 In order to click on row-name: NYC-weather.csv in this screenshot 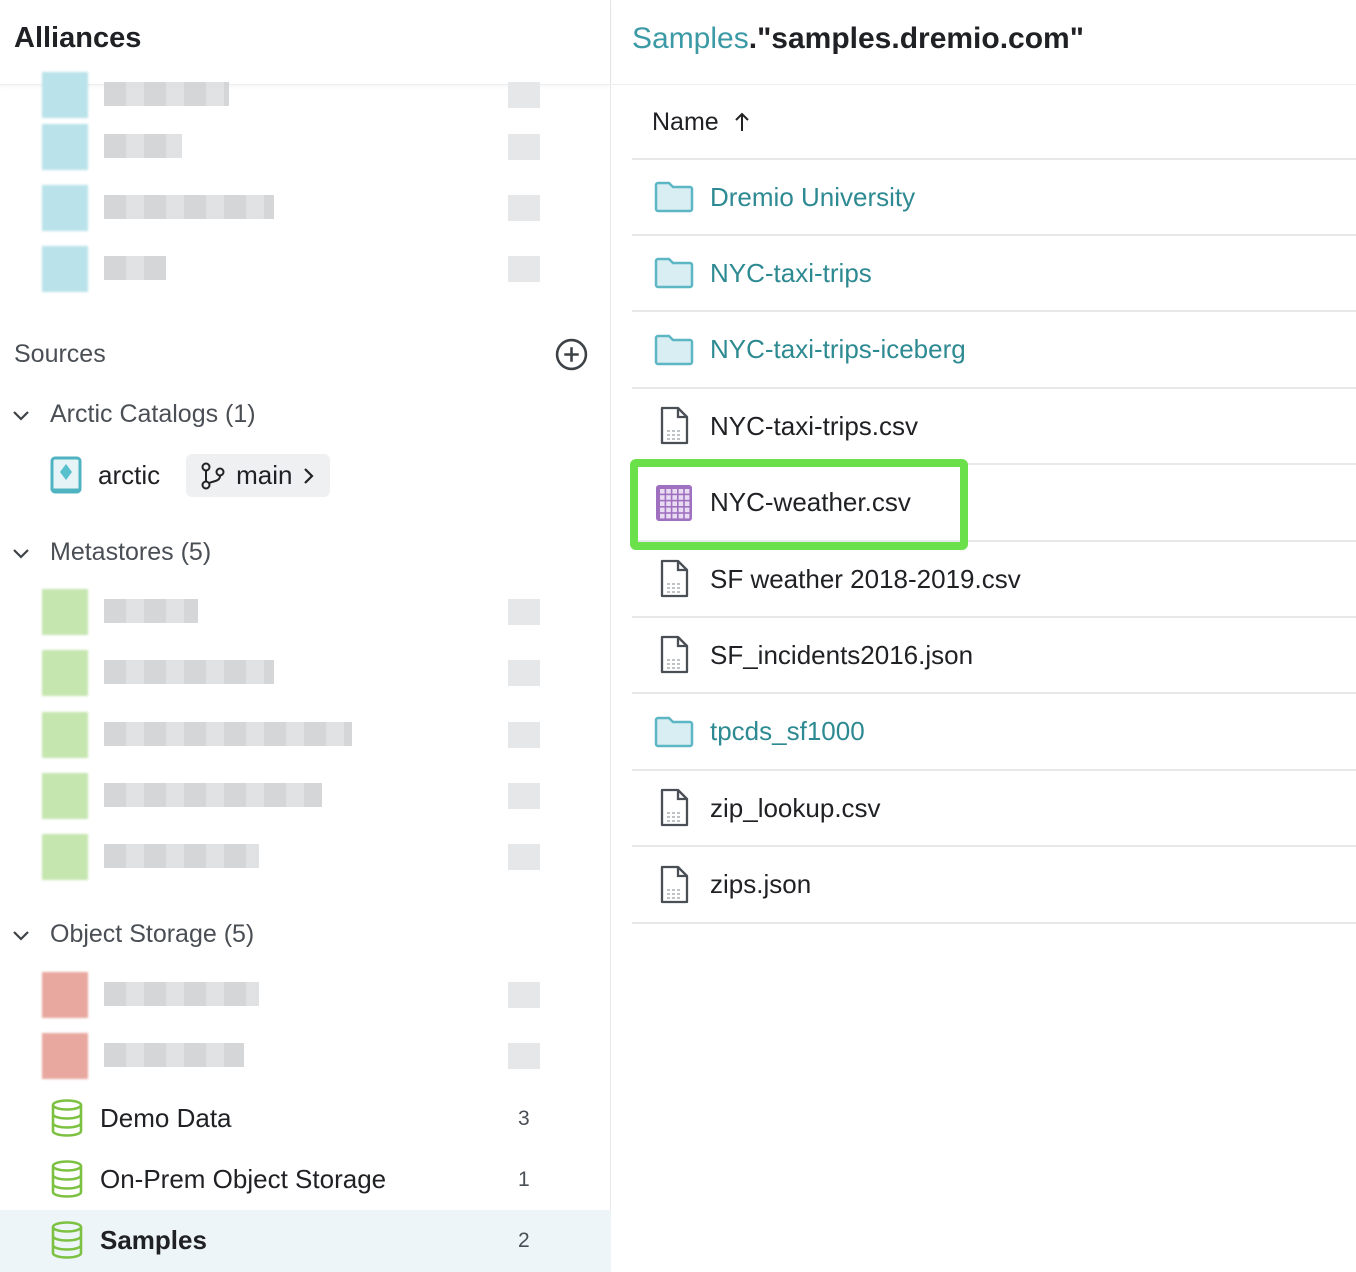, I will do `click(810, 502)`.